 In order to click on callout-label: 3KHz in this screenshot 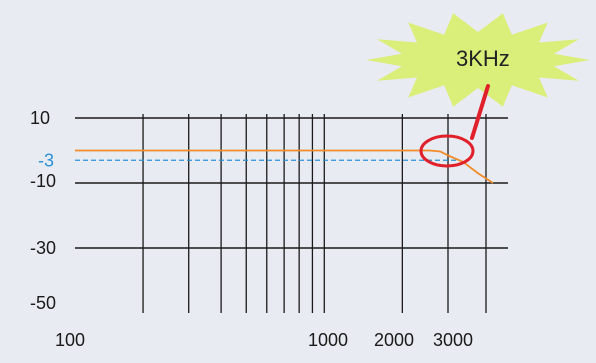, I will do `click(483, 58)`.